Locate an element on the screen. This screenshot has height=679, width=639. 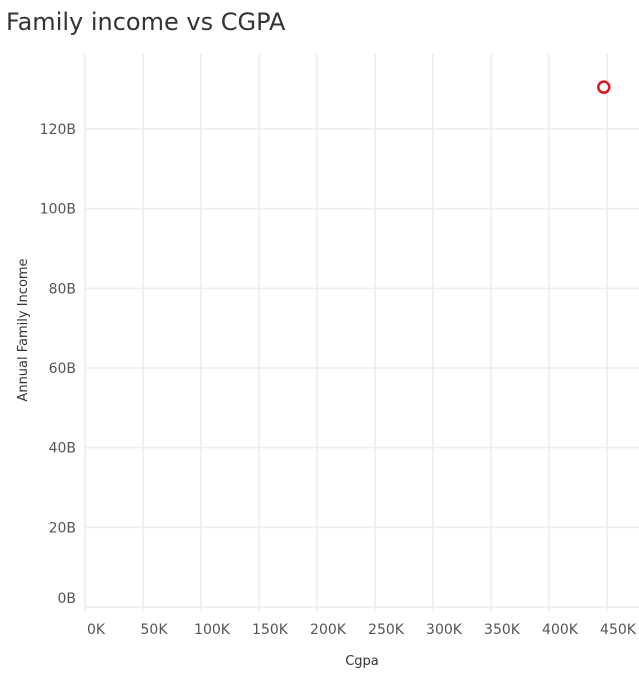
x-tick-label: 300K is located at coordinates (444, 630).